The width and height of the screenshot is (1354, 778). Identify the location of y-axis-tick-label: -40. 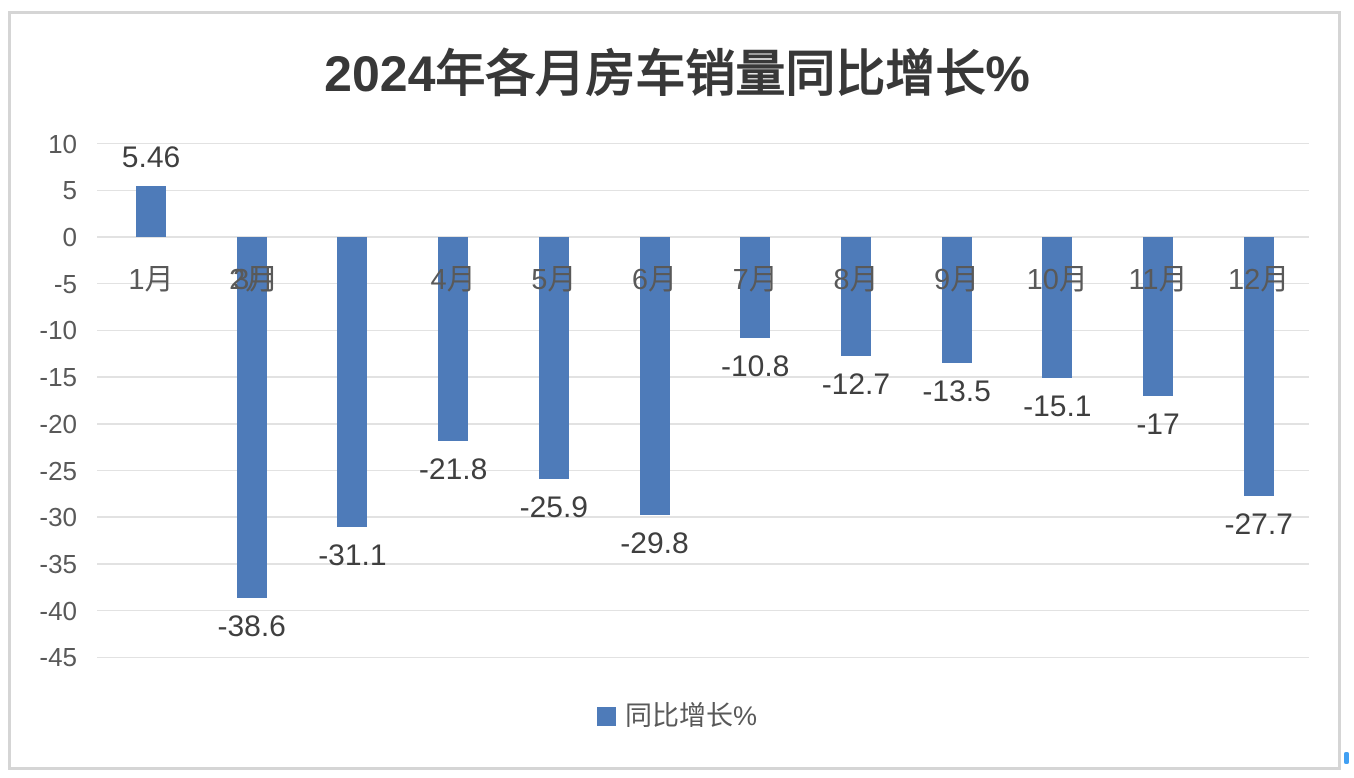
(58, 610).